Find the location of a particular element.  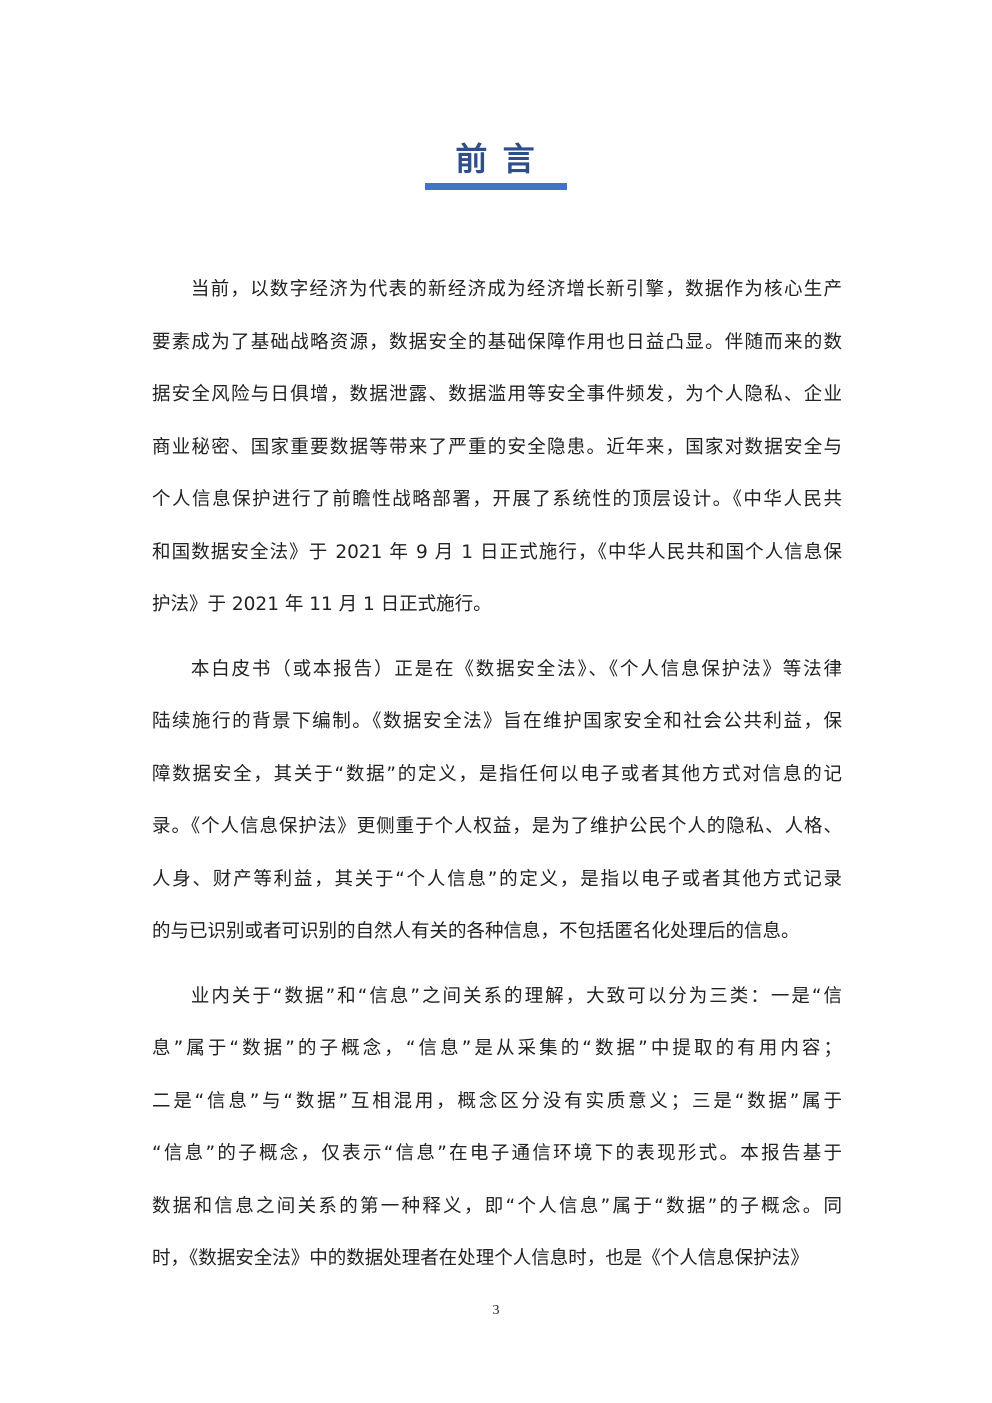

text-line: 本白皮书（或本报告）正是在《数据安全法》、《个人信息保护法》等法律 is located at coordinates (516, 669).